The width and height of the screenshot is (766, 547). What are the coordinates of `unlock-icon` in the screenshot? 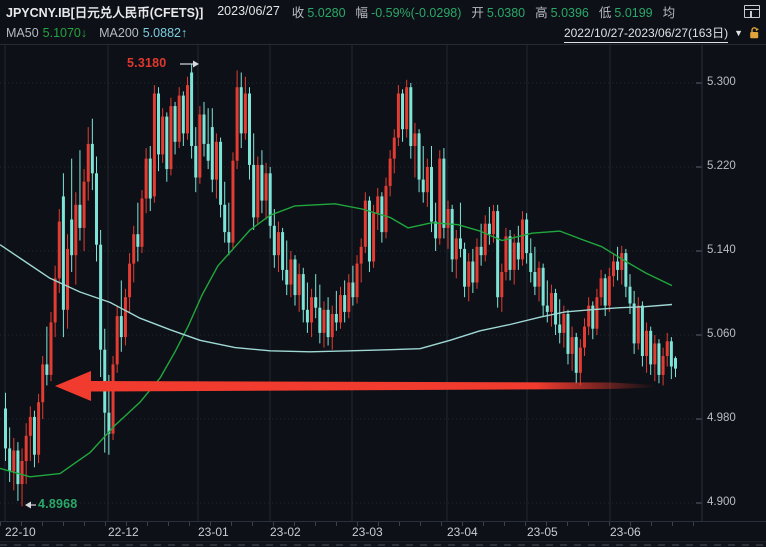 It's located at (754, 33).